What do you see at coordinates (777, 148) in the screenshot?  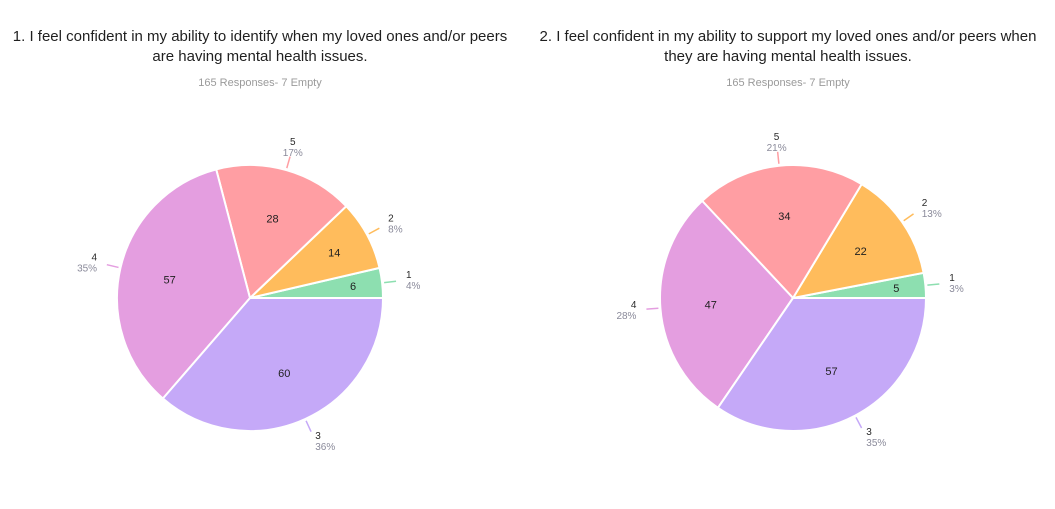 I see `percent-label-2-5: 21%` at bounding box center [777, 148].